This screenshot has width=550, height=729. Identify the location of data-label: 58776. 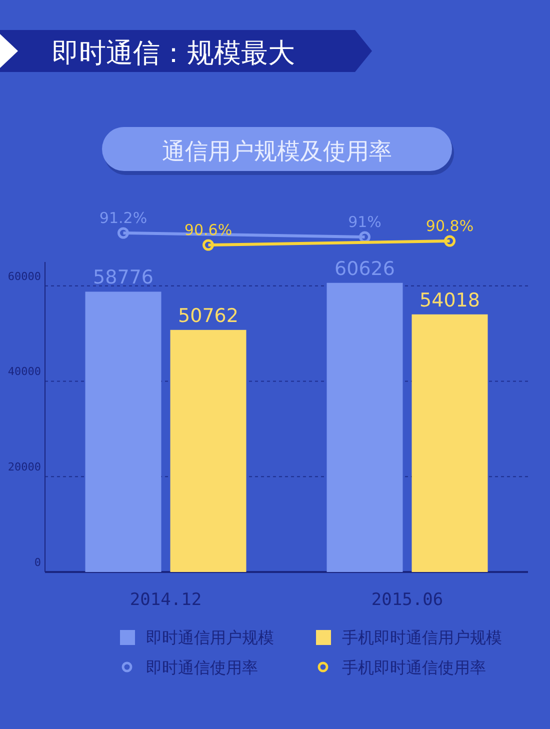
(123, 277).